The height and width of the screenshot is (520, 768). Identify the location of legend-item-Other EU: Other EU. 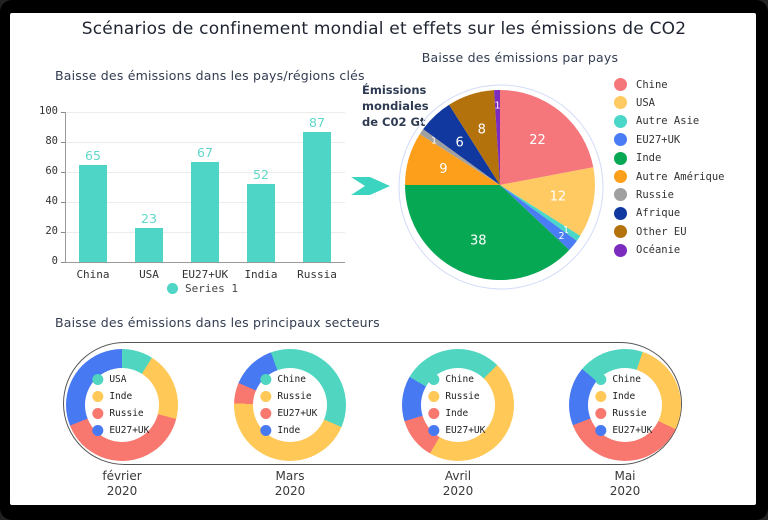
(650, 232).